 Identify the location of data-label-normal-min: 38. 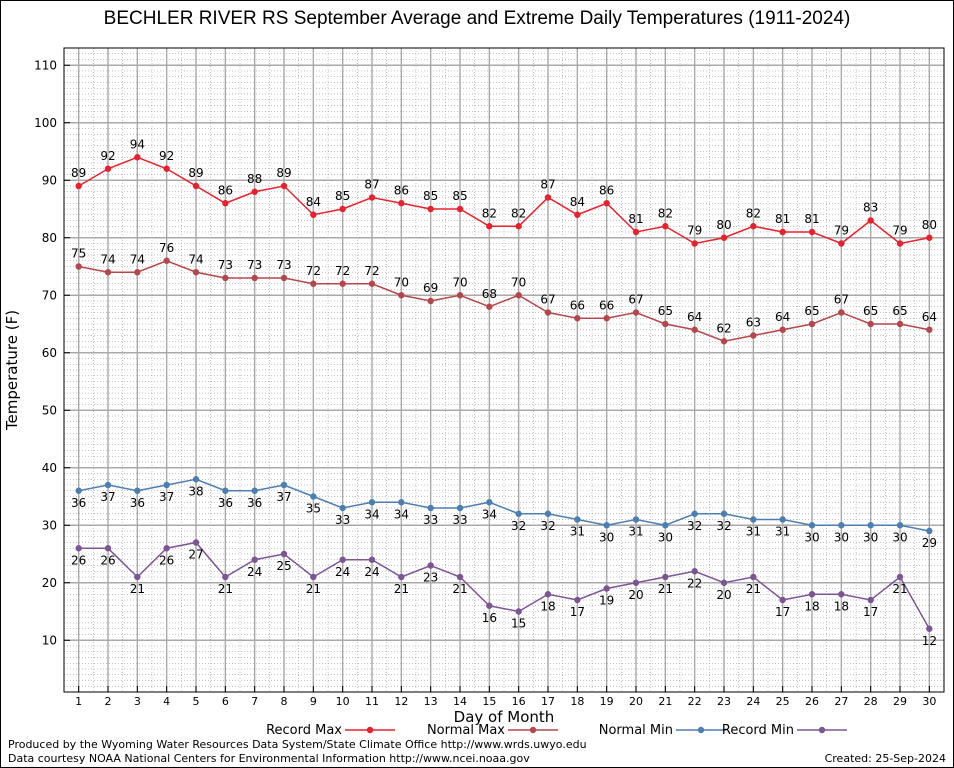
(195, 491).